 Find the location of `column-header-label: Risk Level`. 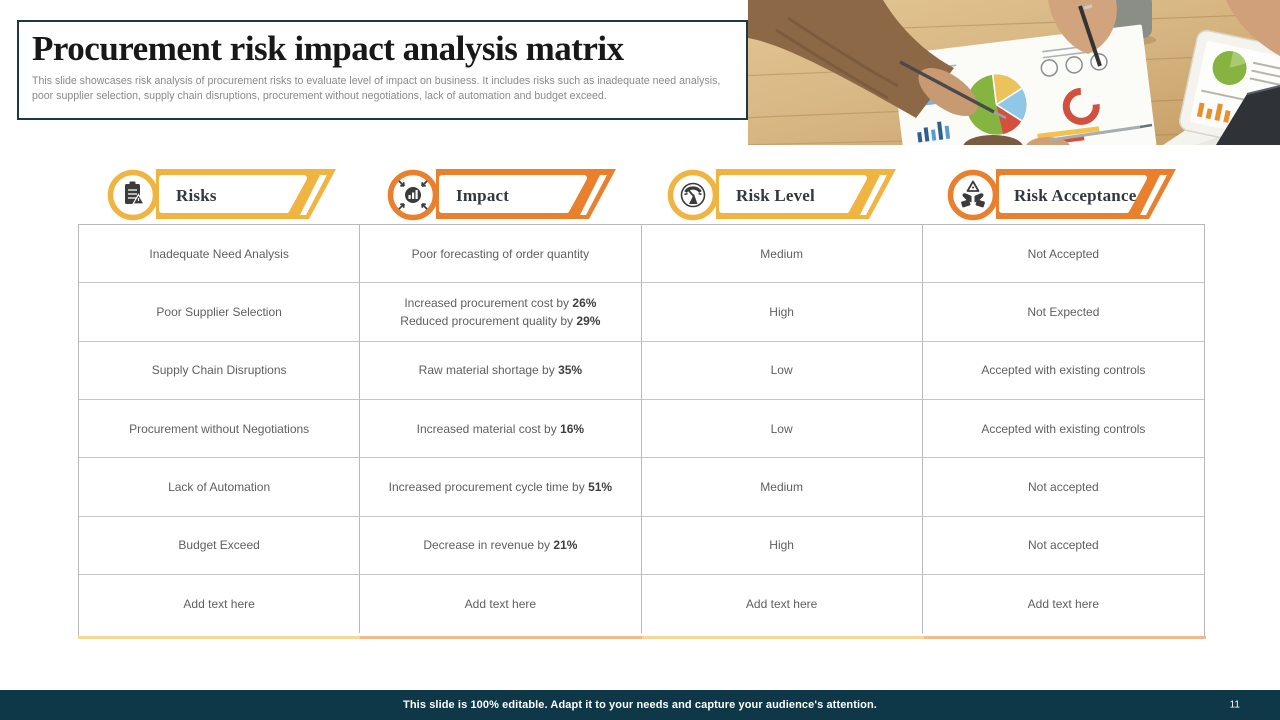

column-header-label: Risk Level is located at coordinates (775, 195).